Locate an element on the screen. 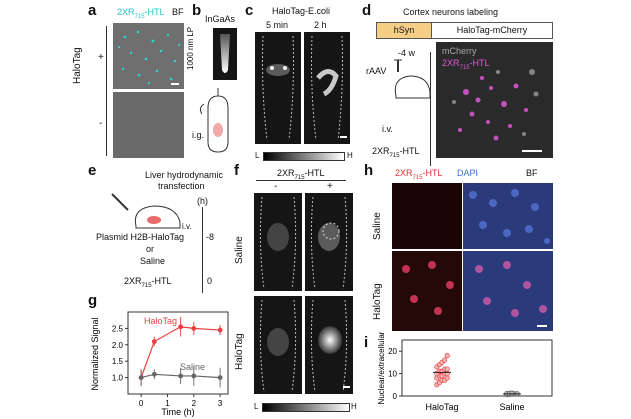  panel-label-h: h is located at coordinates (369, 170).